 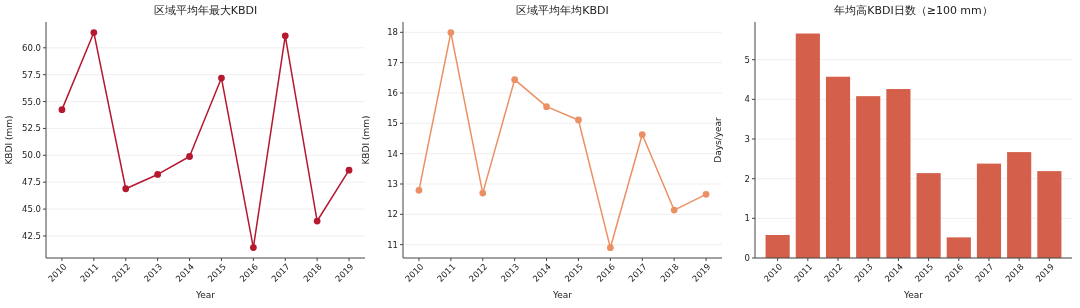 What do you see at coordinates (31, 155) in the screenshot?
I see `y-tick-label: 50.0` at bounding box center [31, 155].